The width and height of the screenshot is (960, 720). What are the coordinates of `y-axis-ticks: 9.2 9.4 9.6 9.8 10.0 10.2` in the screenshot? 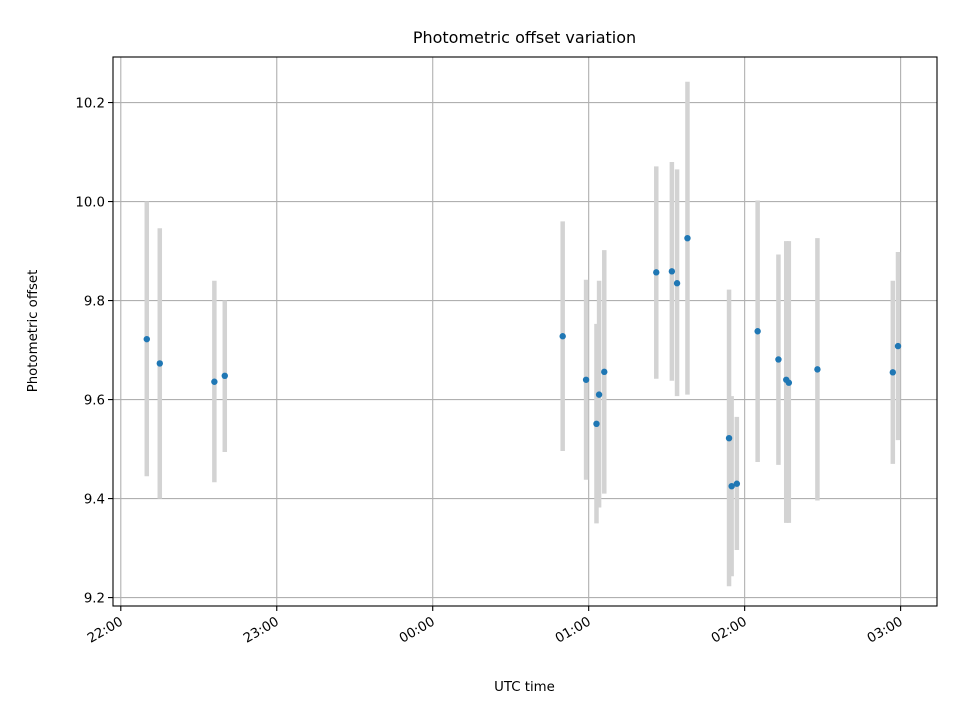 It's located at (94, 352).